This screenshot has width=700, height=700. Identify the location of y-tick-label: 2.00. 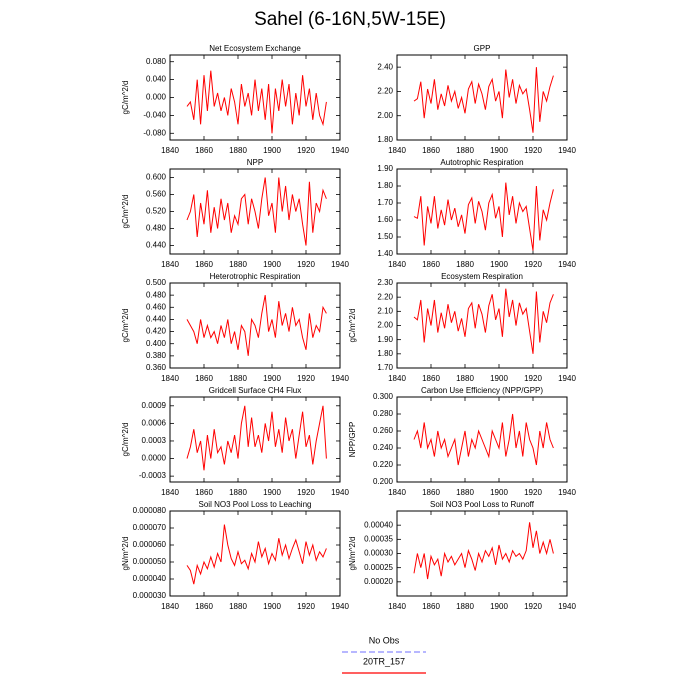
(385, 115).